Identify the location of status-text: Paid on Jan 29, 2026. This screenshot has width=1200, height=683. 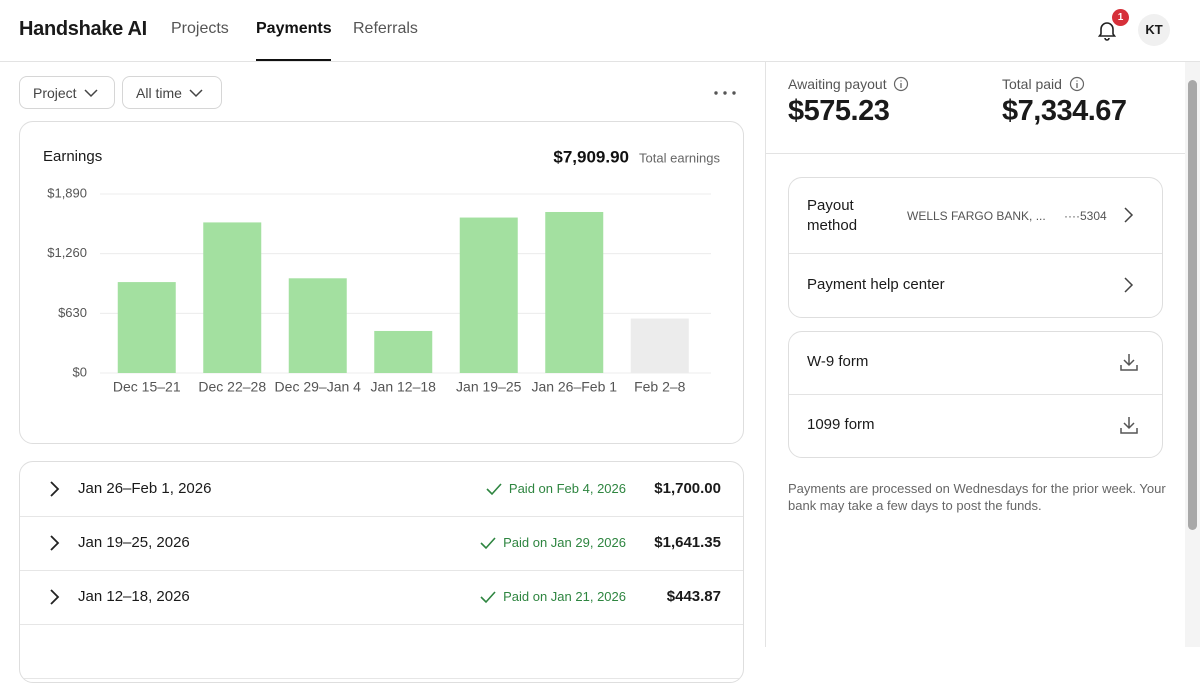
(564, 542).